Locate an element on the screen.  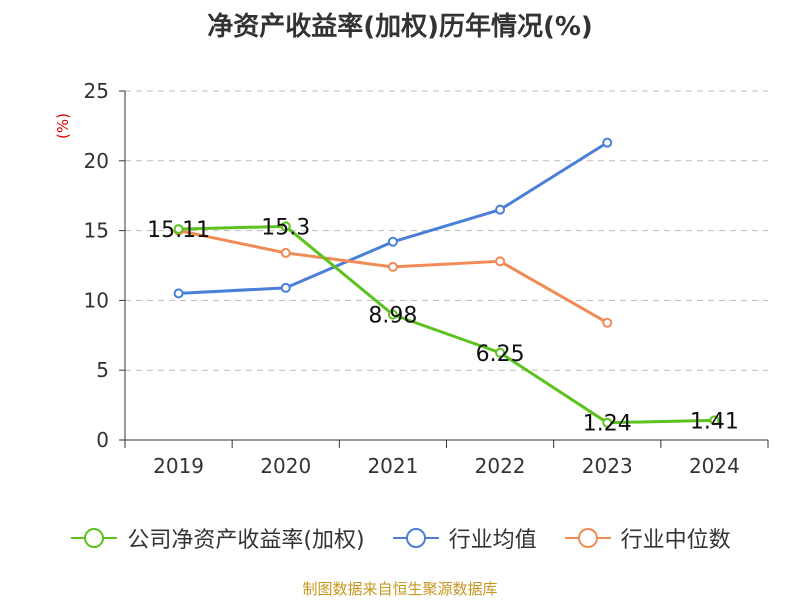
data-label: 6.25 is located at coordinates (500, 354).